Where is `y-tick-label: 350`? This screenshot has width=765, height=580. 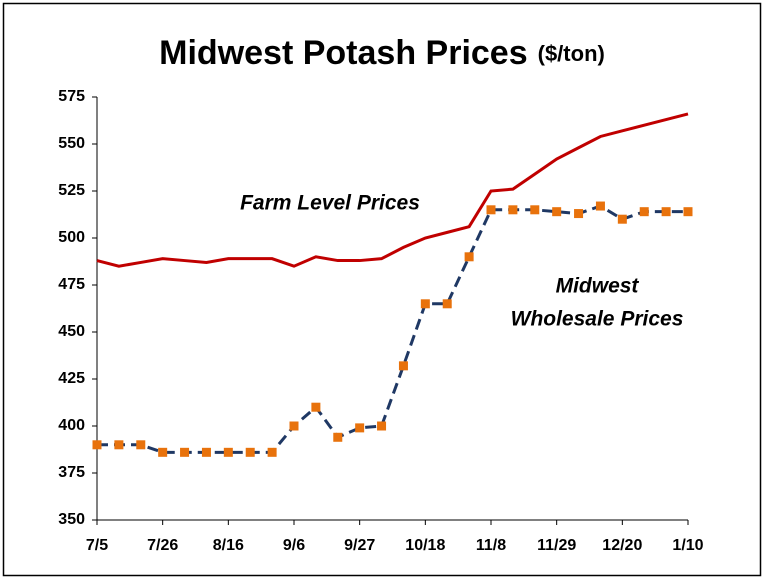
y-tick-label: 350 is located at coordinates (71, 519).